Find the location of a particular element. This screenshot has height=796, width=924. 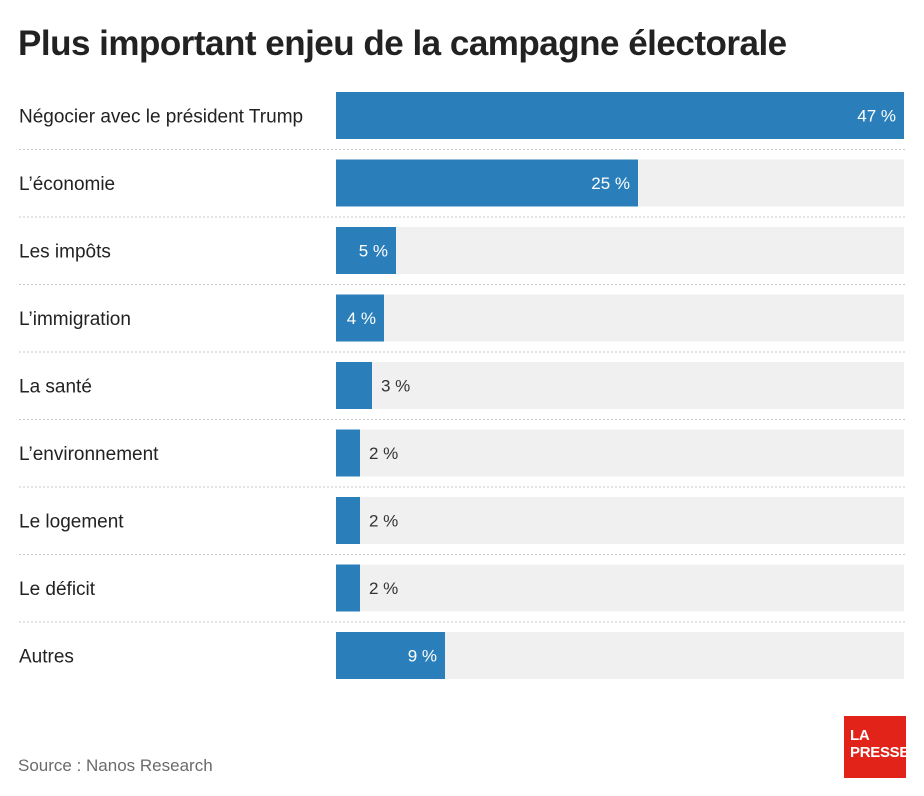

logo-line-1: LA is located at coordinates (860, 735).